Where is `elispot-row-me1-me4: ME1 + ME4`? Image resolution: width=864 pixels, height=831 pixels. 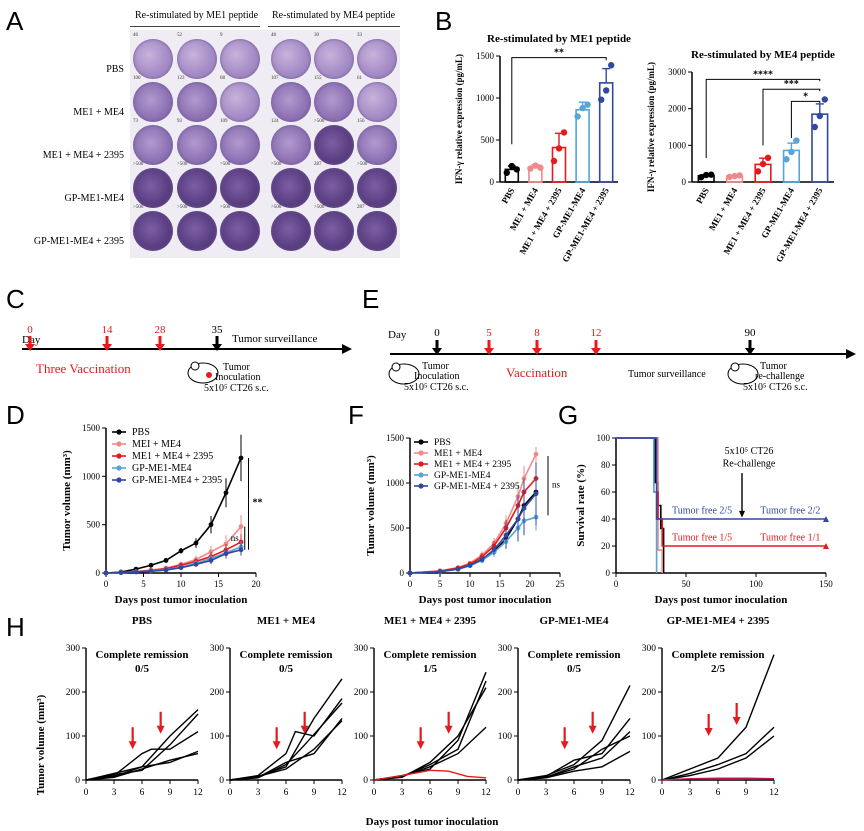
elispot-row-me1-me4: ME1 + ME4 is located at coordinates (98, 112).